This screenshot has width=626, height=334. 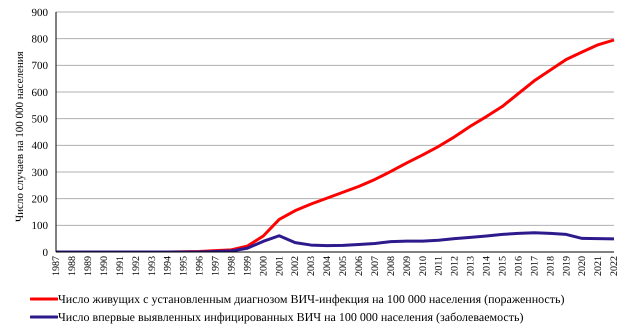 What do you see at coordinates (184, 266) in the screenshot?
I see `x-tick-label: 1995` at bounding box center [184, 266].